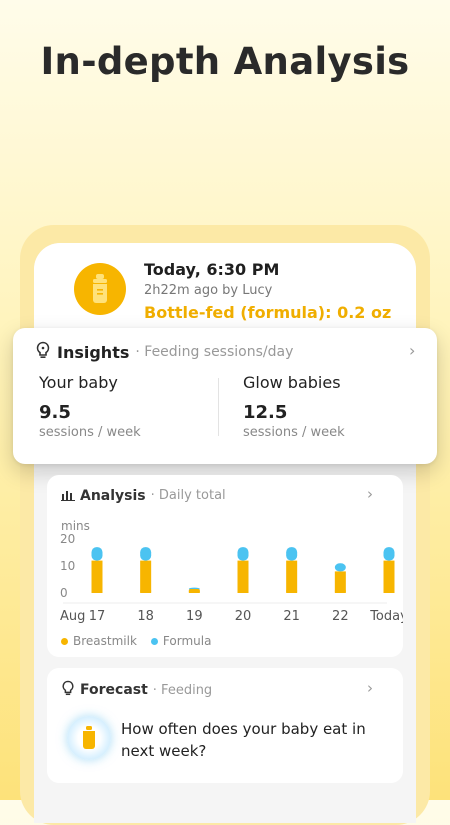  I want to click on y-tick-label: 20, so click(67, 539).